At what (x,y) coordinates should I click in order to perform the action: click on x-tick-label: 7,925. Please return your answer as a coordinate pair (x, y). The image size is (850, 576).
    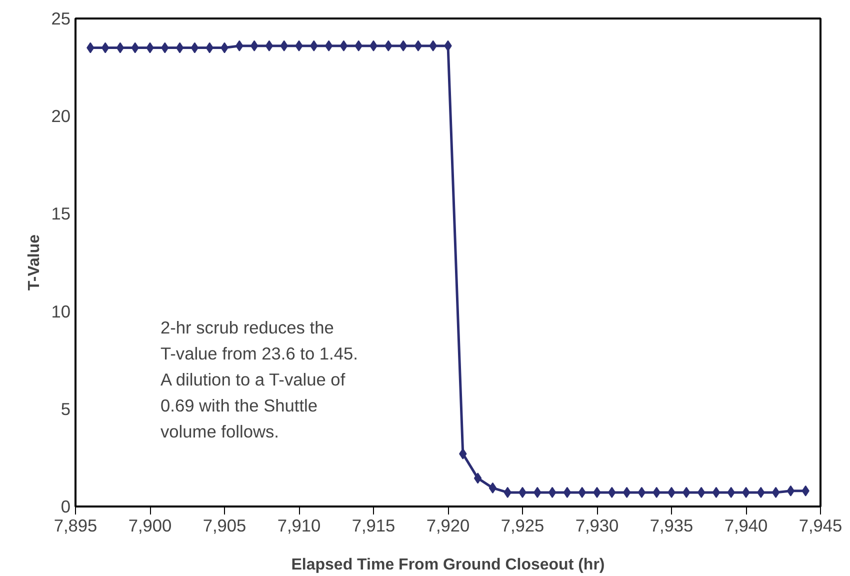
    Looking at the image, I should click on (522, 526).